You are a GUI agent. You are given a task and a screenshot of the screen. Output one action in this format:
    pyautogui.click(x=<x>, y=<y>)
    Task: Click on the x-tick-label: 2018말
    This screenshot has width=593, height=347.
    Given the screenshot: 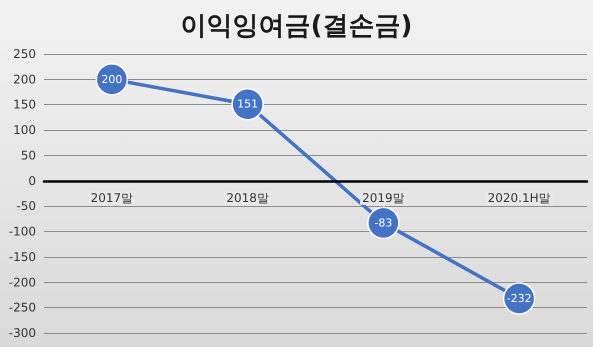 What is the action you would take?
    pyautogui.click(x=247, y=197)
    